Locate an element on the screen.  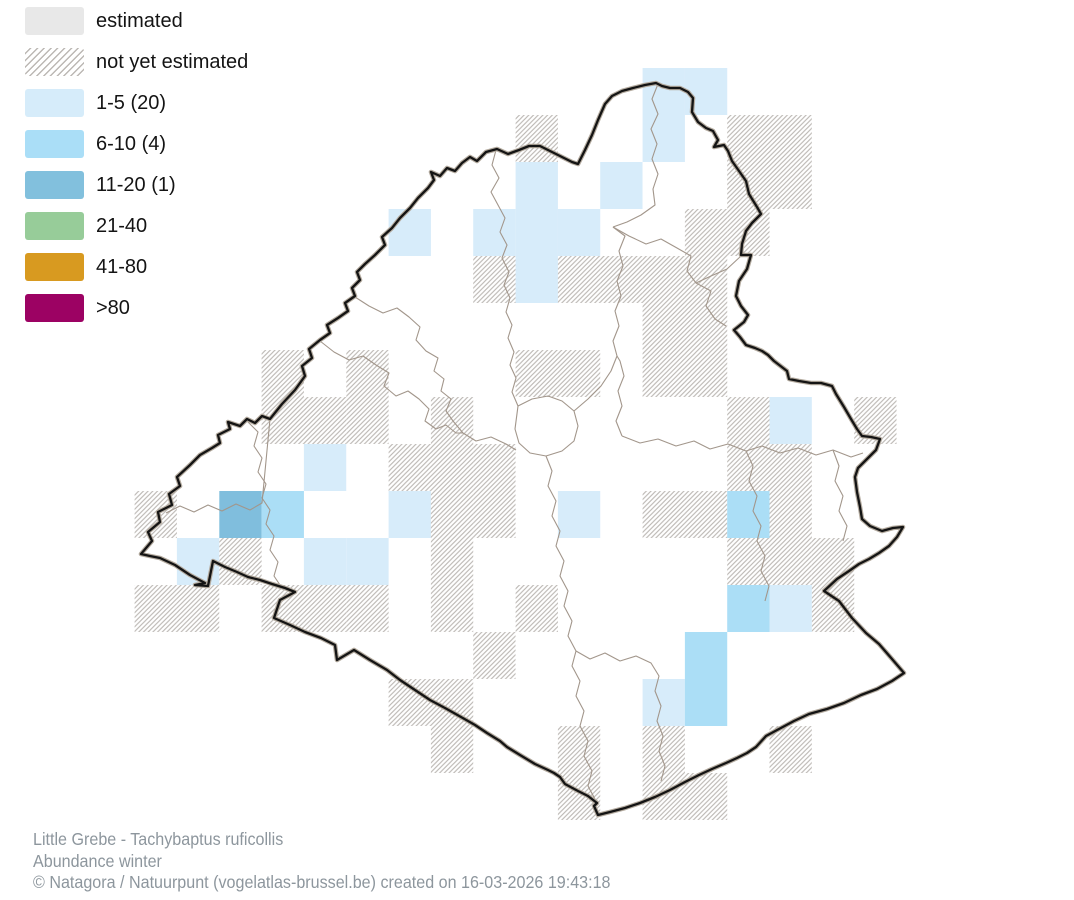
legend-item-1: not yet estimated is located at coordinates (136, 62).